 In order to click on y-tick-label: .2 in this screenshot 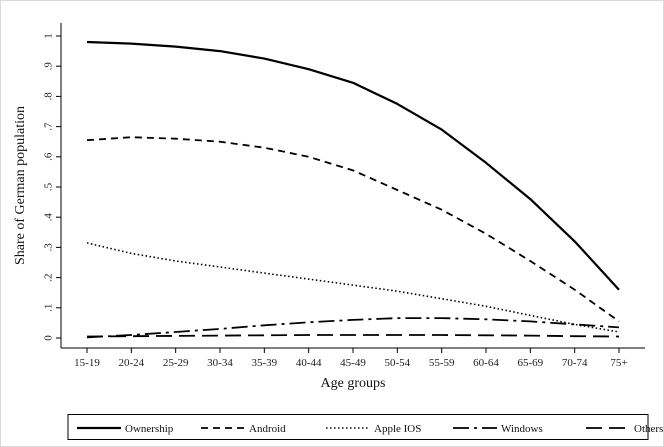, I will do `click(49, 277)`.